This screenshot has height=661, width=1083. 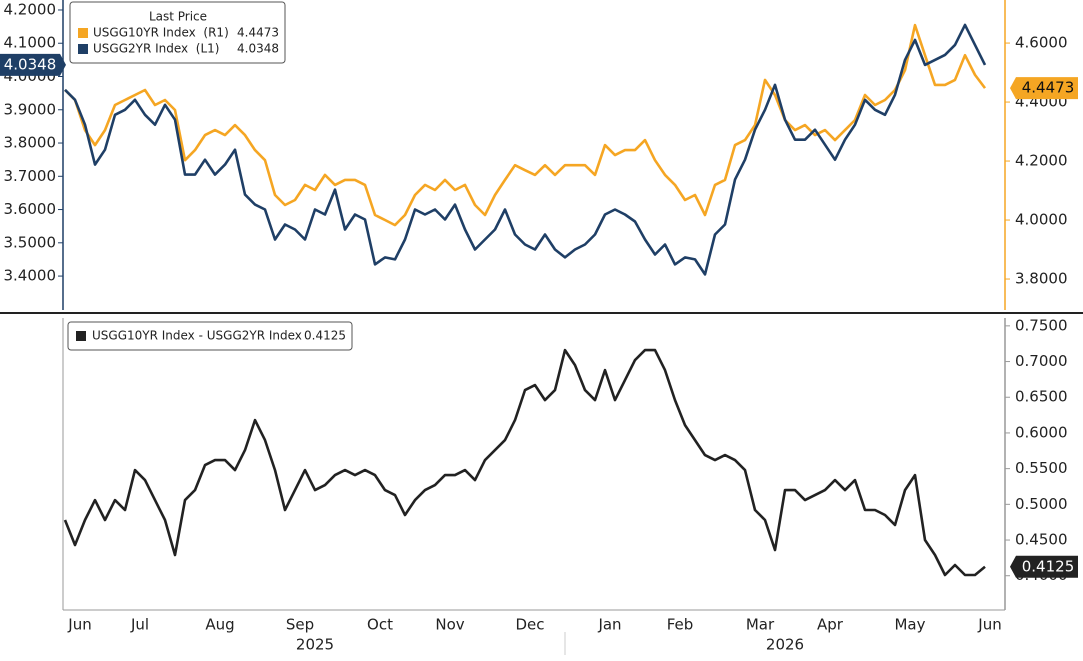 I want to click on y-tick-label: 3.5000, so click(x=30, y=242).